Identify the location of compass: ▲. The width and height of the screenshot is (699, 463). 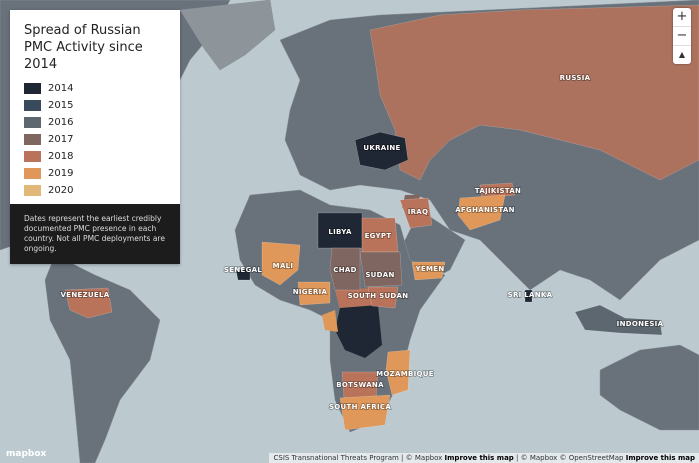
(682, 54).